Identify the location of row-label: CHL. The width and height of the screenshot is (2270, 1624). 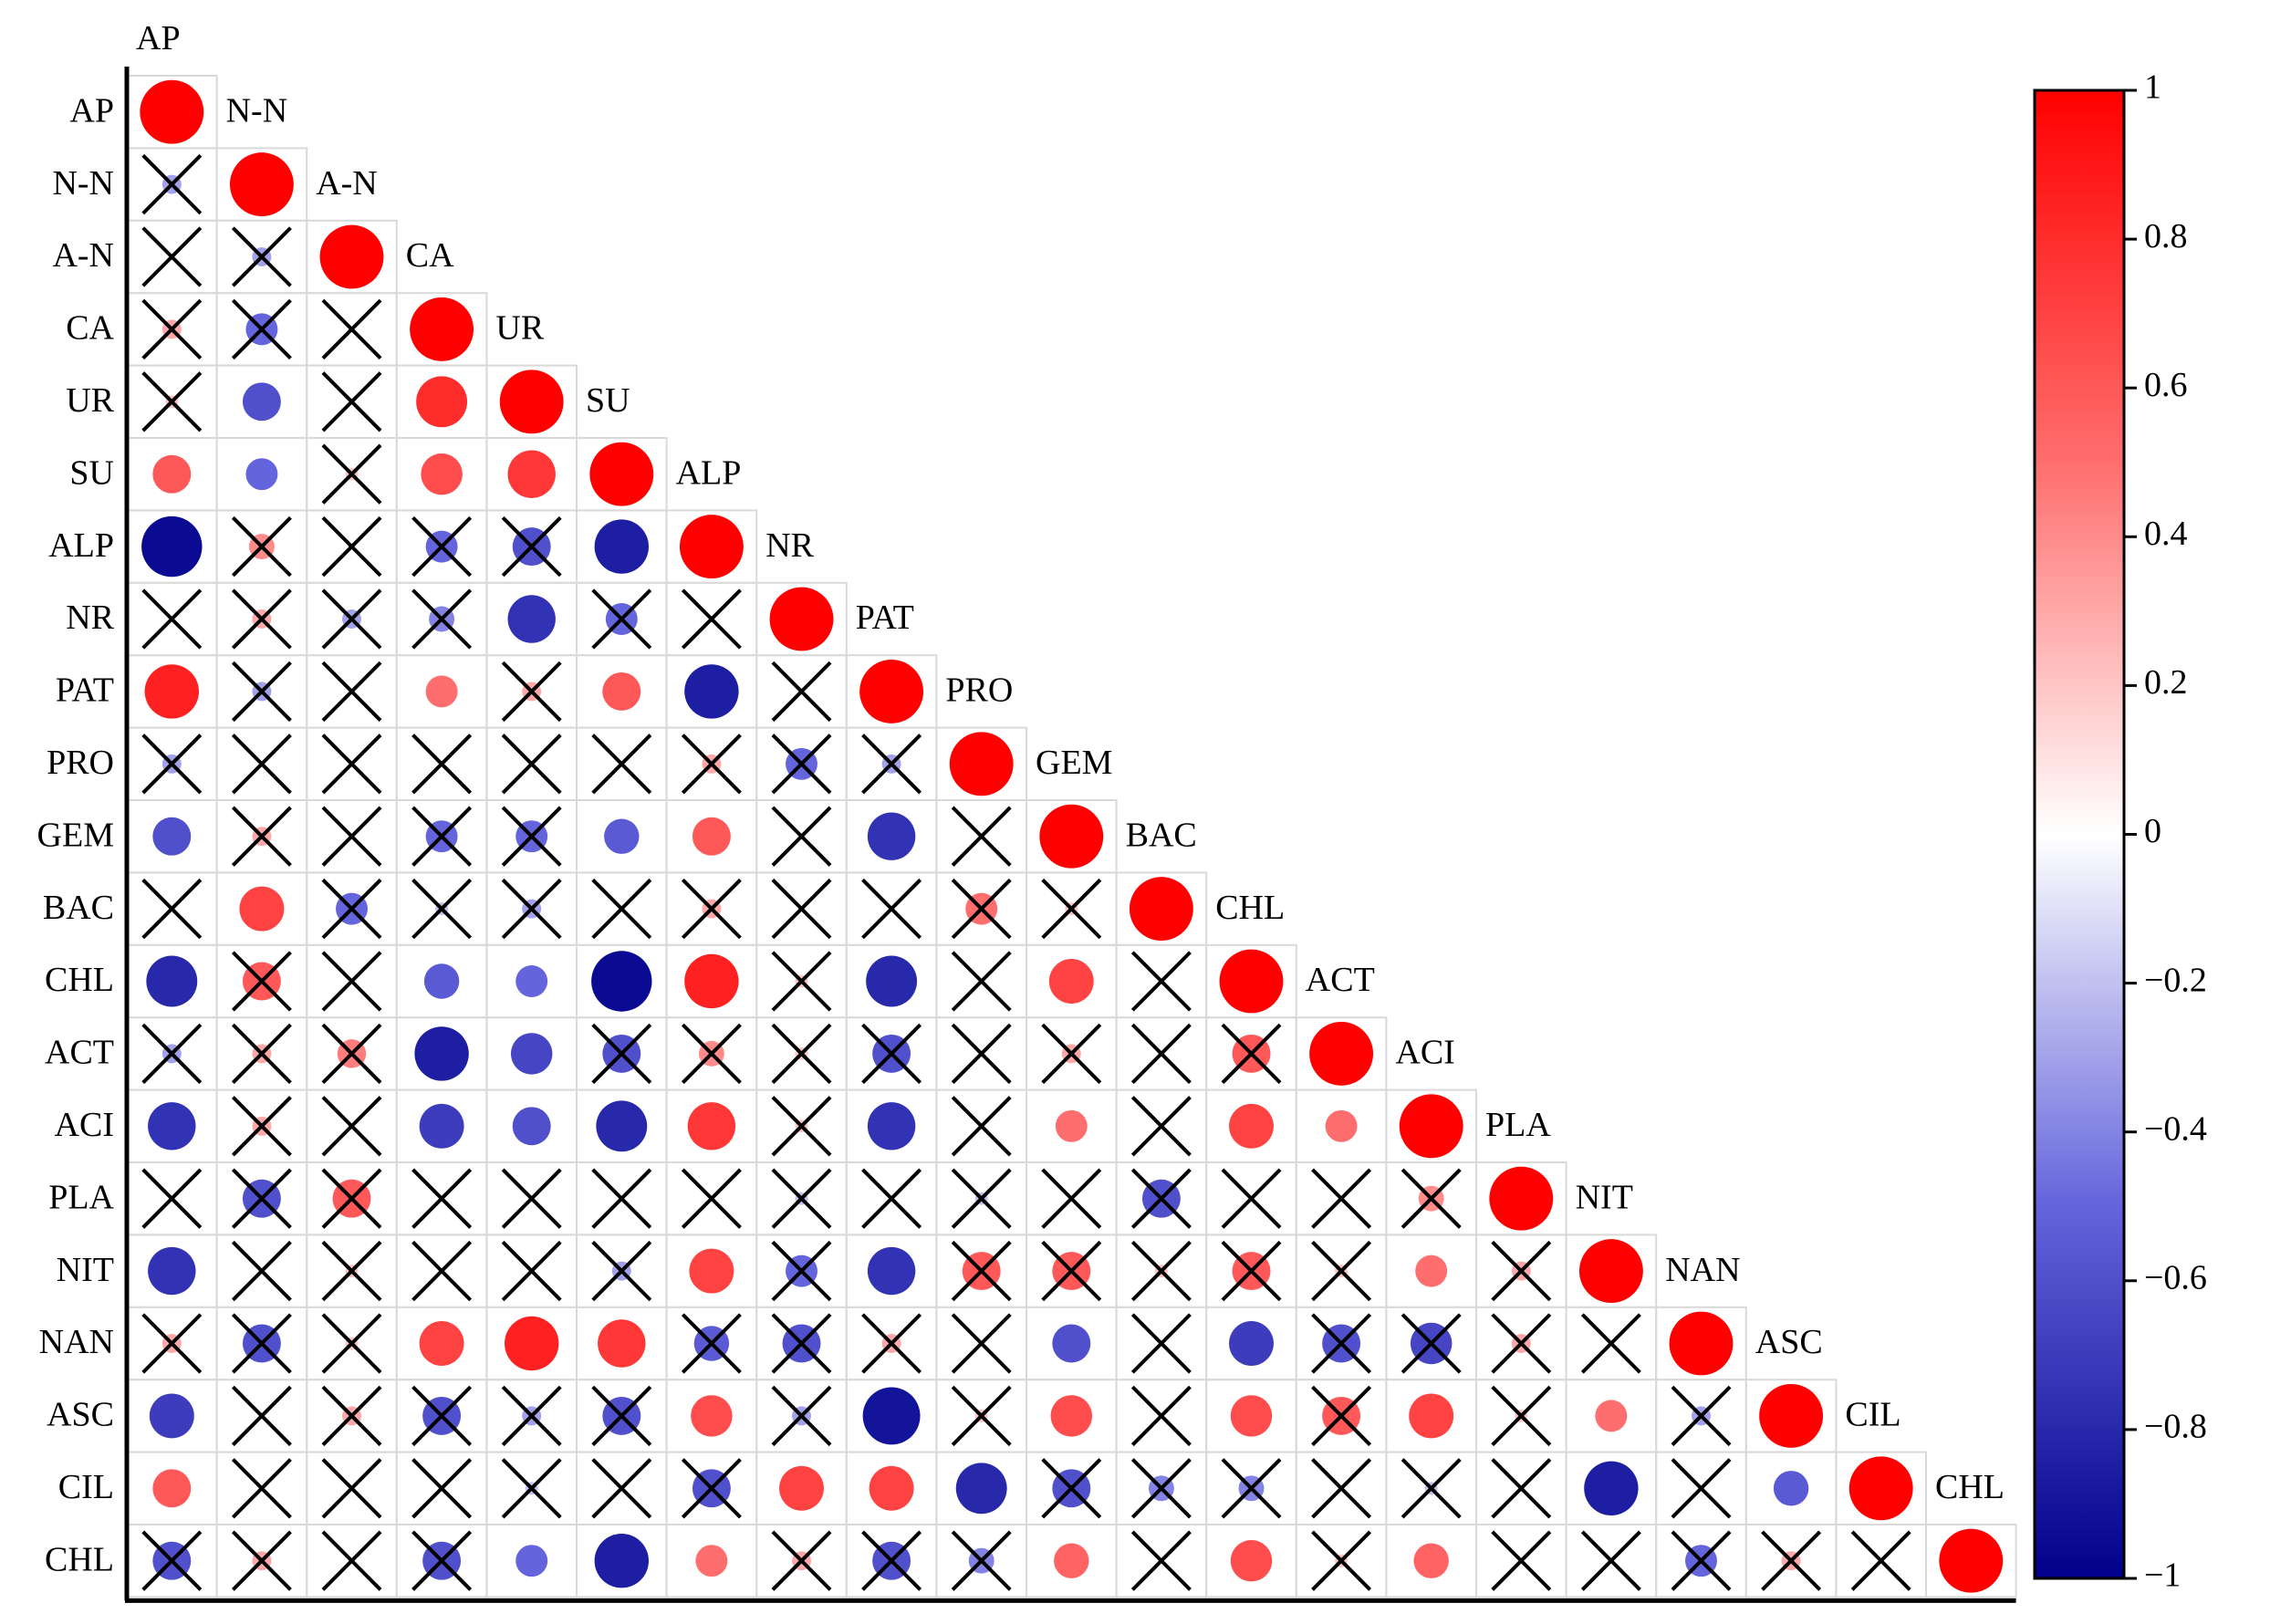
(79, 1559).